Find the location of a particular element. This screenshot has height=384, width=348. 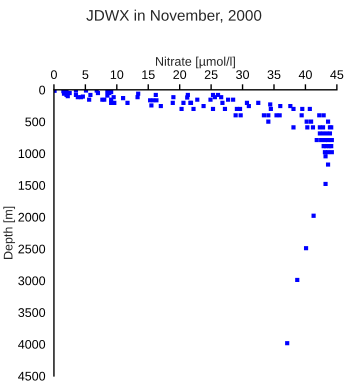

y-tick-label: 4000 is located at coordinates (32, 344).